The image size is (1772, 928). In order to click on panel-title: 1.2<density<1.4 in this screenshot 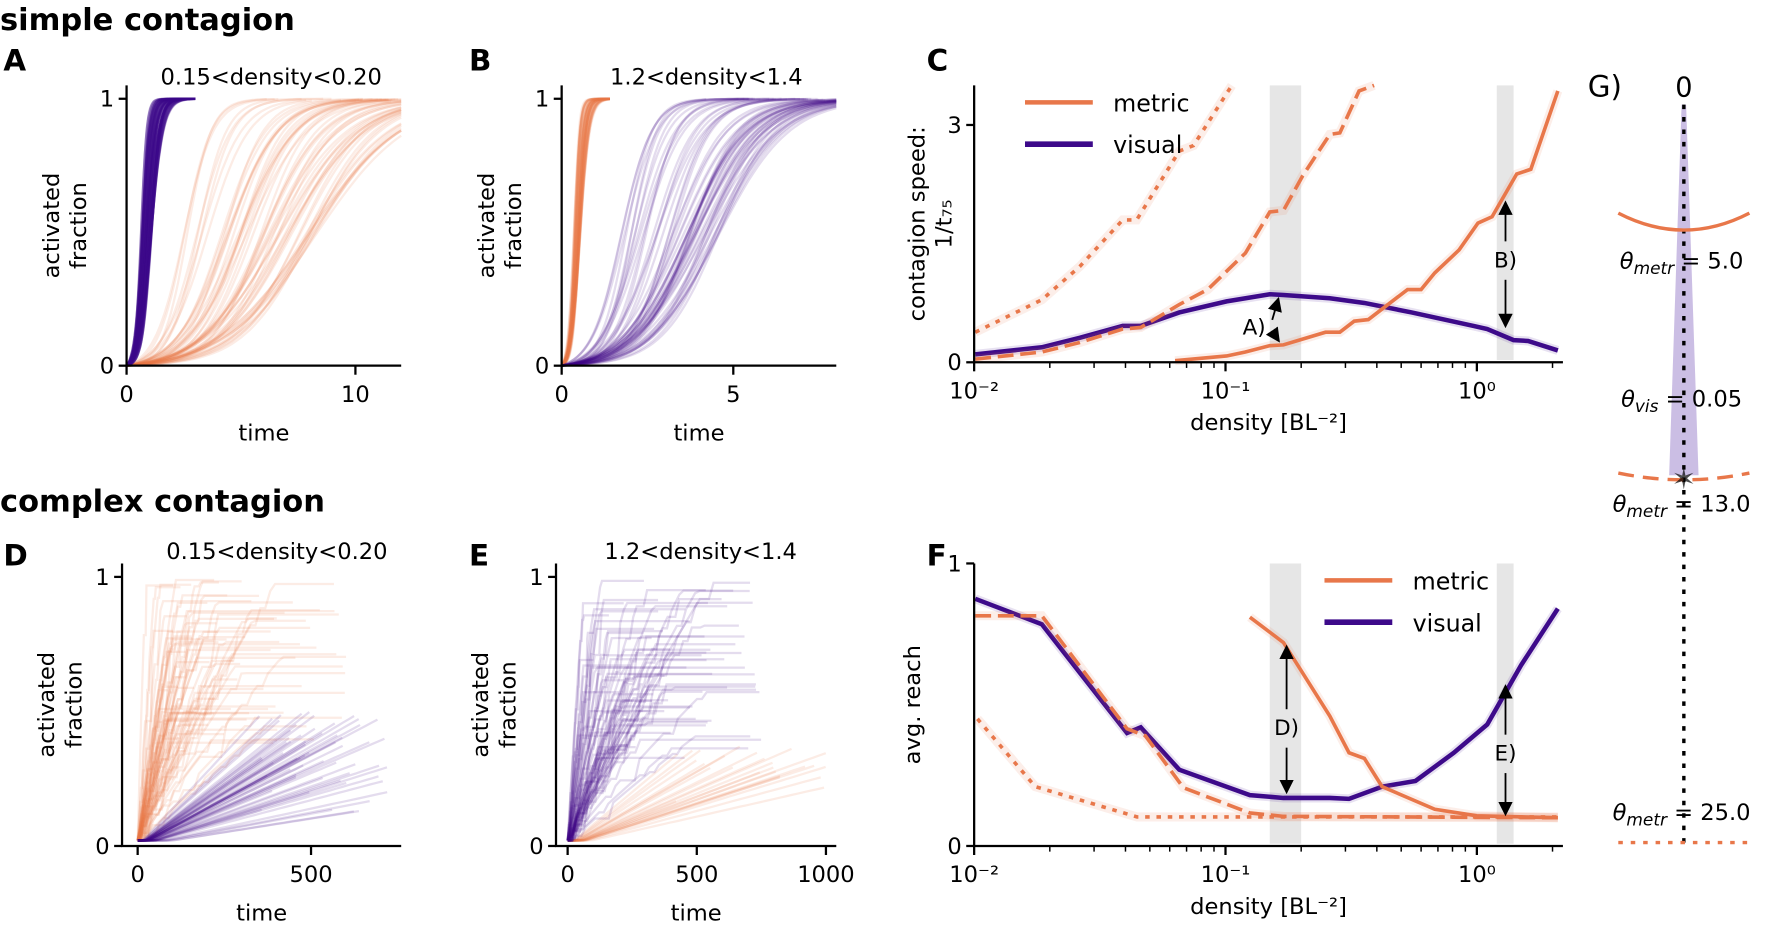, I will do `click(706, 77)`.